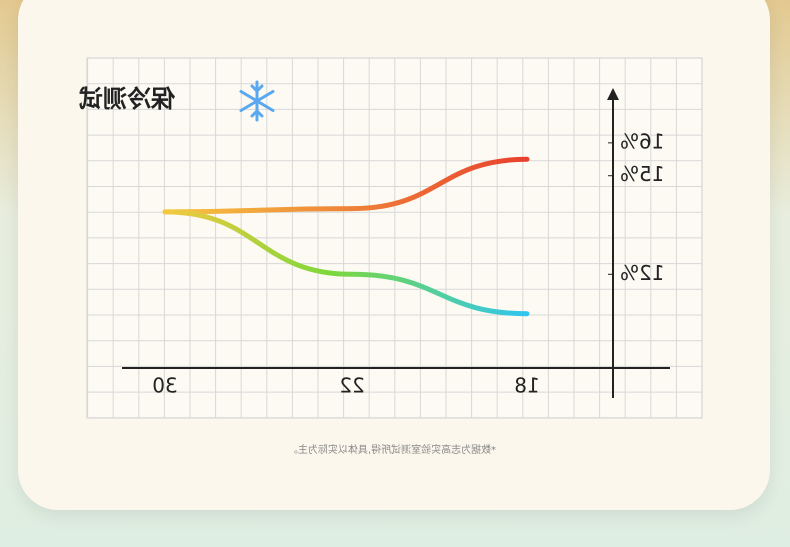 Image resolution: width=790 pixels, height=547 pixels. I want to click on footnote: *数据为志高实验室测试所得,具体以实际为主。, so click(392, 449).